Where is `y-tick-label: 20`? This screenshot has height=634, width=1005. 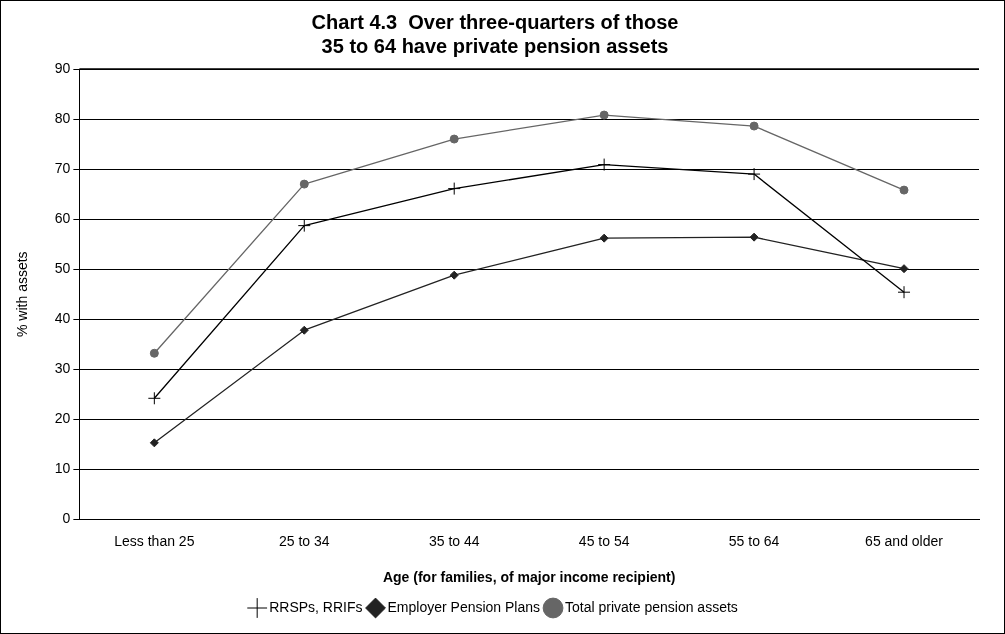 y-tick-label: 20 is located at coordinates (62, 418).